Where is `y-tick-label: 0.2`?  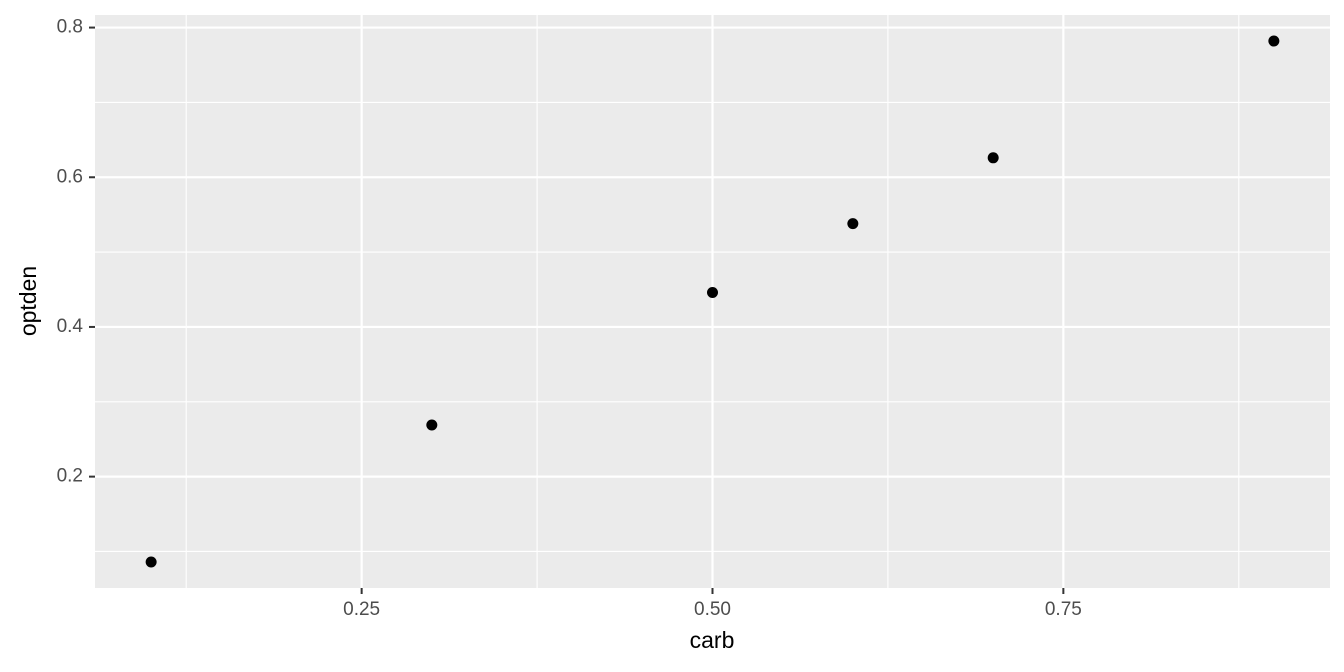
y-tick-label: 0.2 is located at coordinates (70, 476).